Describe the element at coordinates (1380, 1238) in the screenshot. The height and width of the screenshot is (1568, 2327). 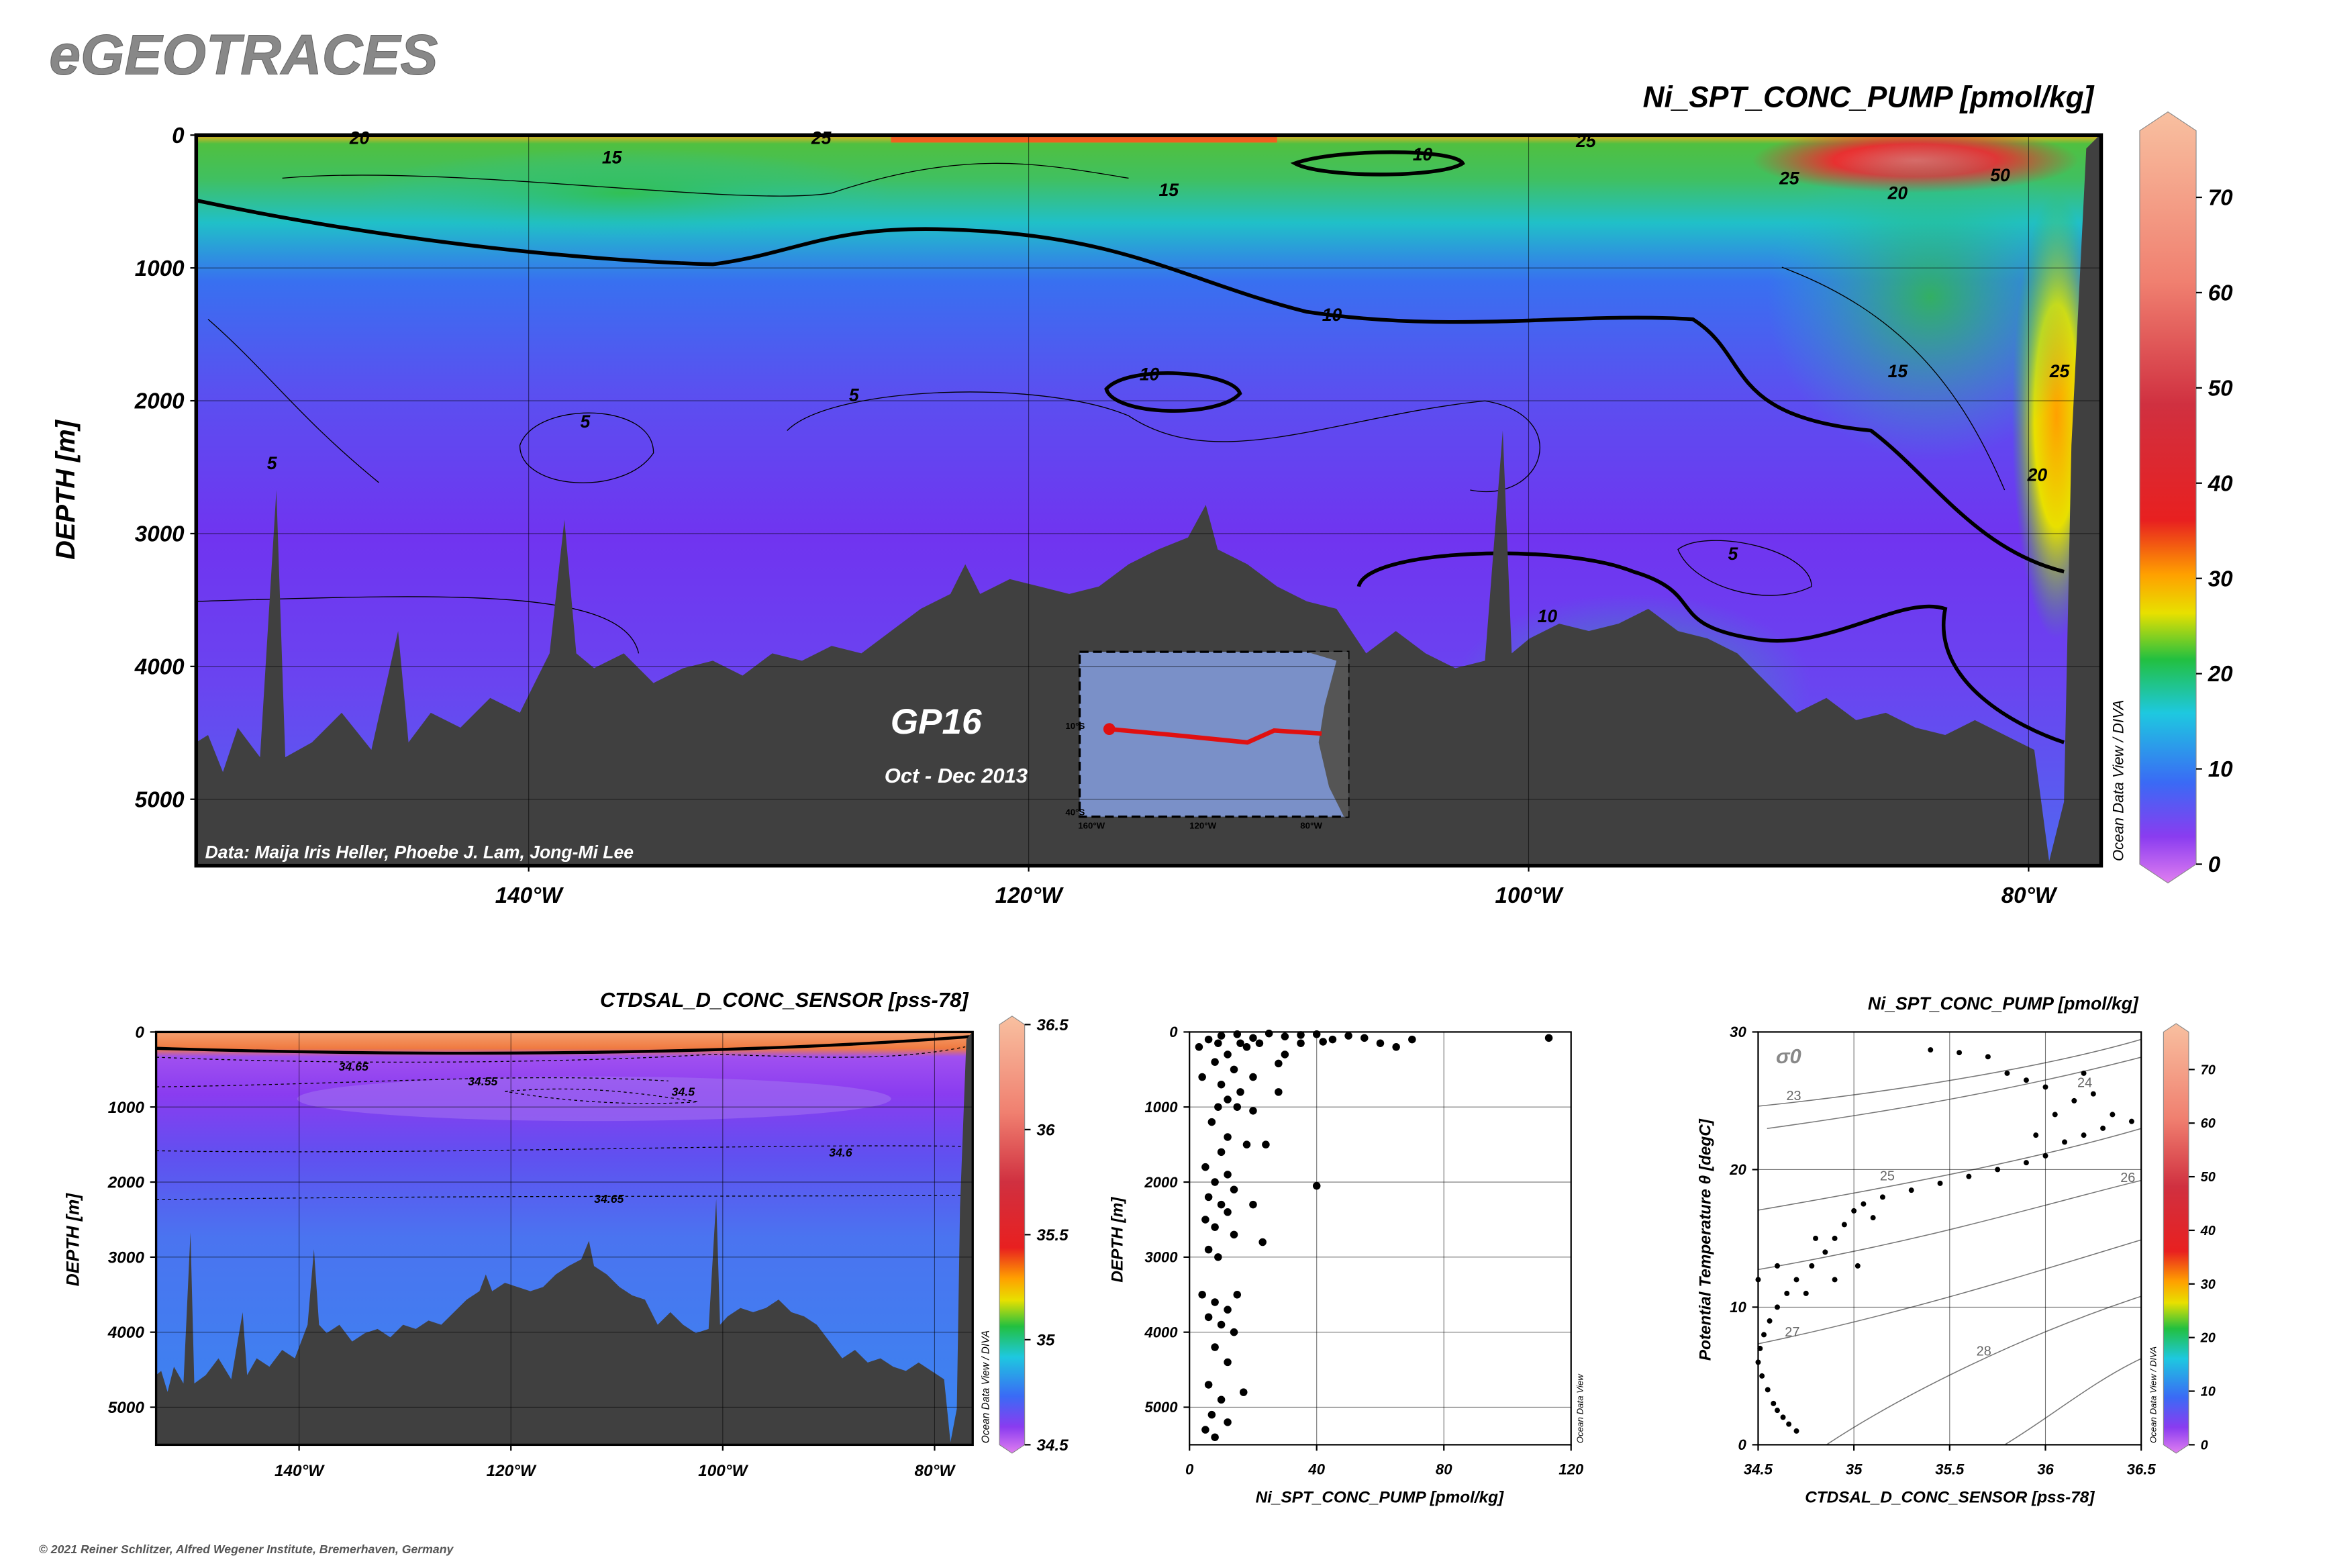
I see `profile-frame` at that location.